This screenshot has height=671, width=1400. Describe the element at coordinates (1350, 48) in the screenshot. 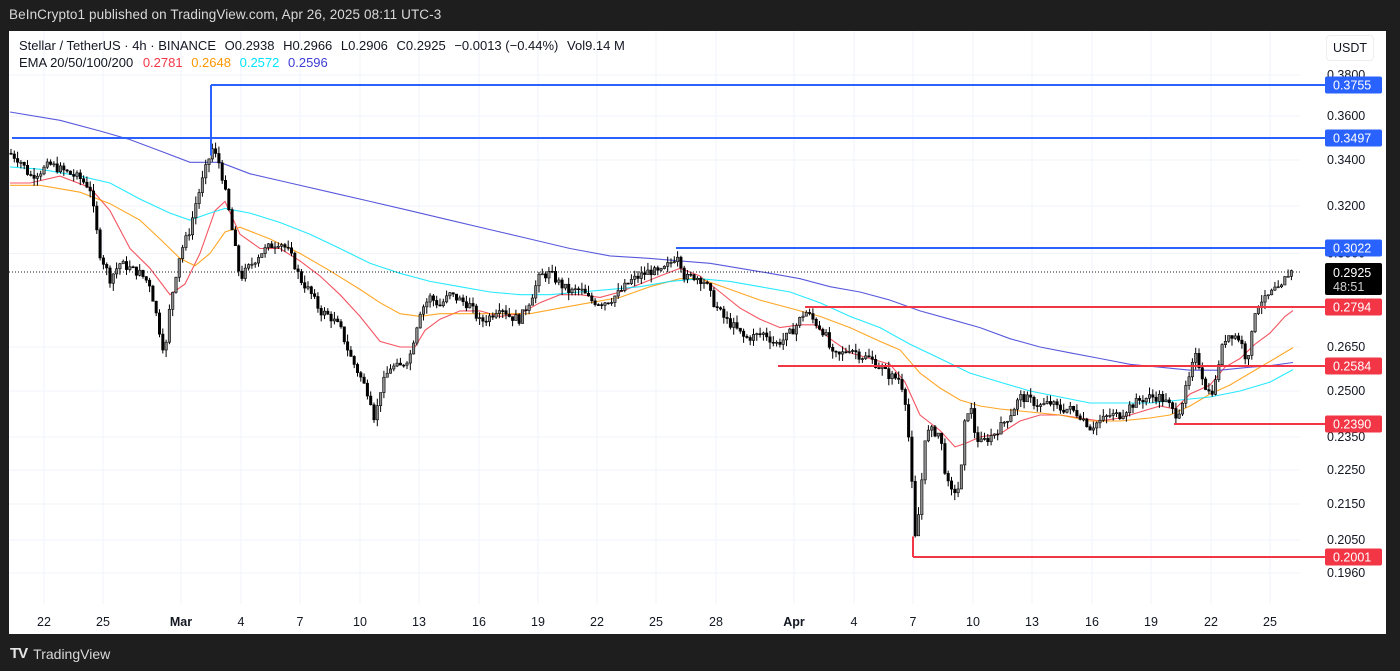

I see `currency-button: USDT` at that location.